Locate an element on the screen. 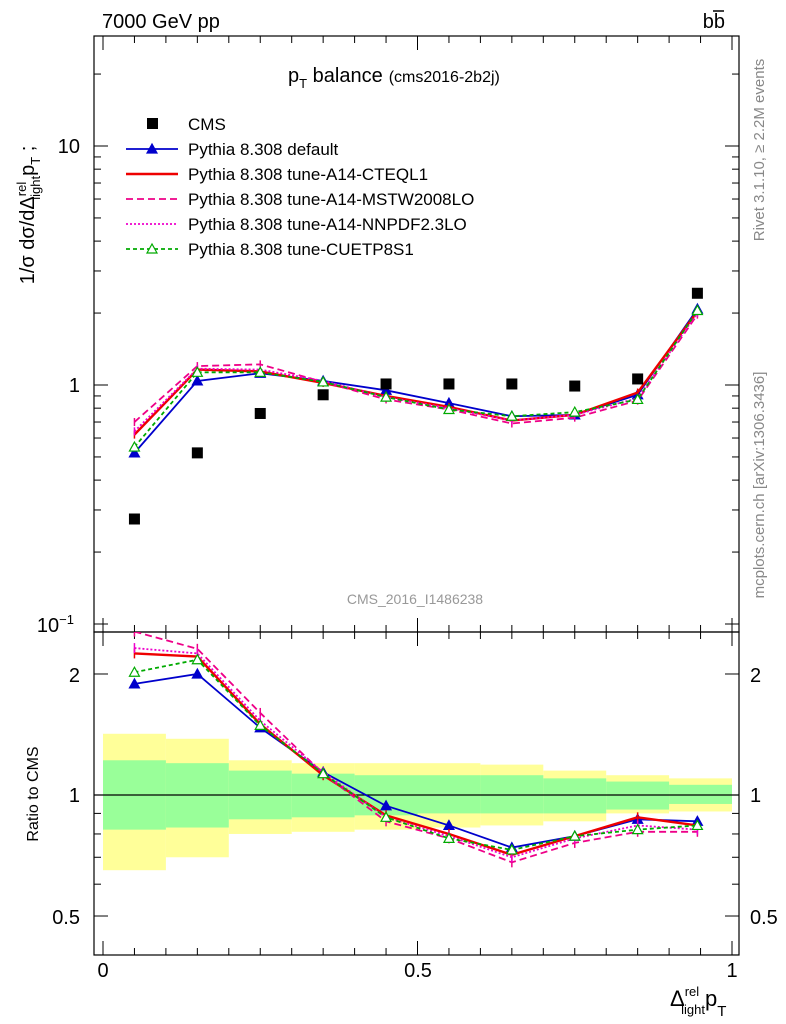  legend-entry: Pythia 8.308 tune-A14-CTEQL1 is located at coordinates (277, 174).